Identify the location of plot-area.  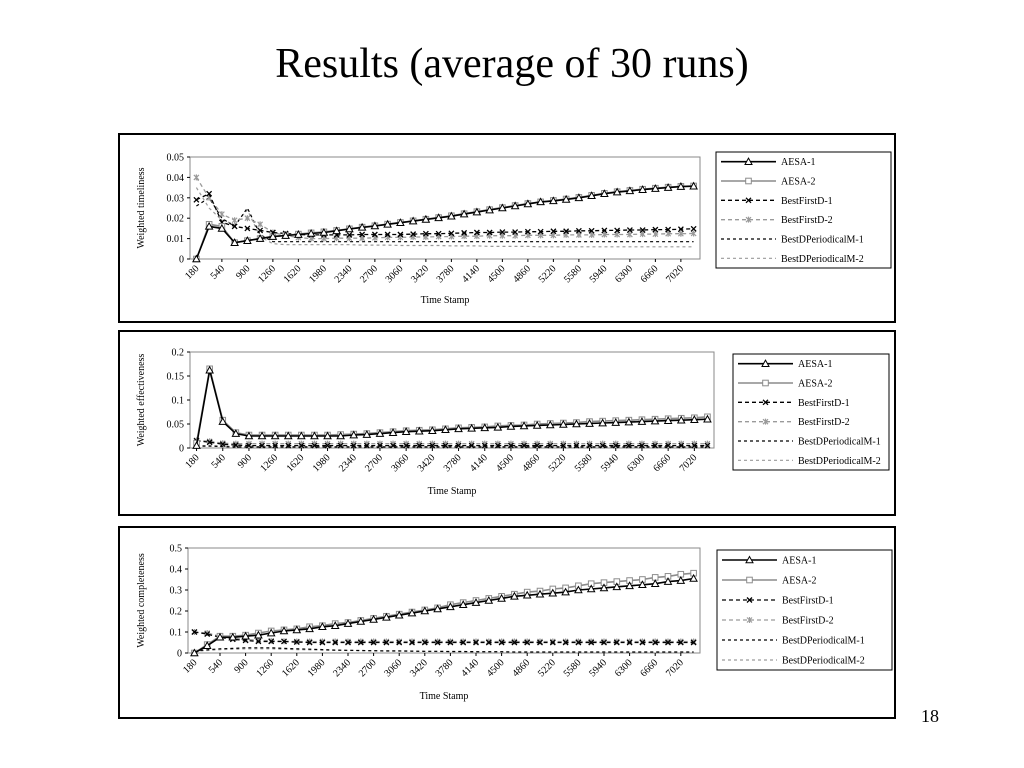
(445, 208).